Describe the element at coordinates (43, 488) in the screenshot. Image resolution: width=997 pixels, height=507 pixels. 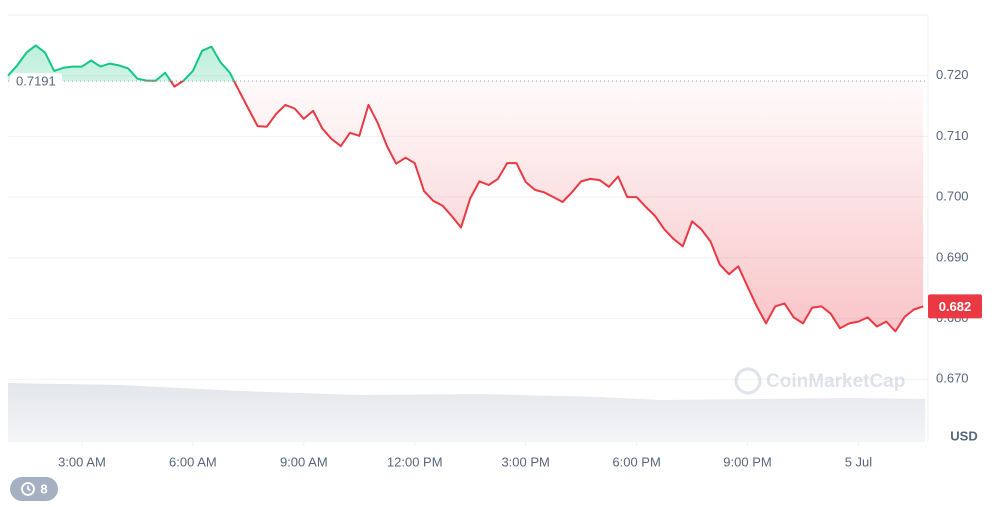
I see `badge-count: 8` at that location.